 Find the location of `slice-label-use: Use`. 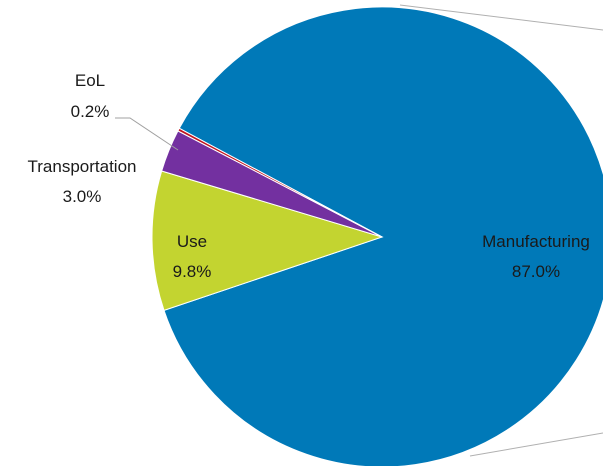

slice-label-use: Use is located at coordinates (192, 241).